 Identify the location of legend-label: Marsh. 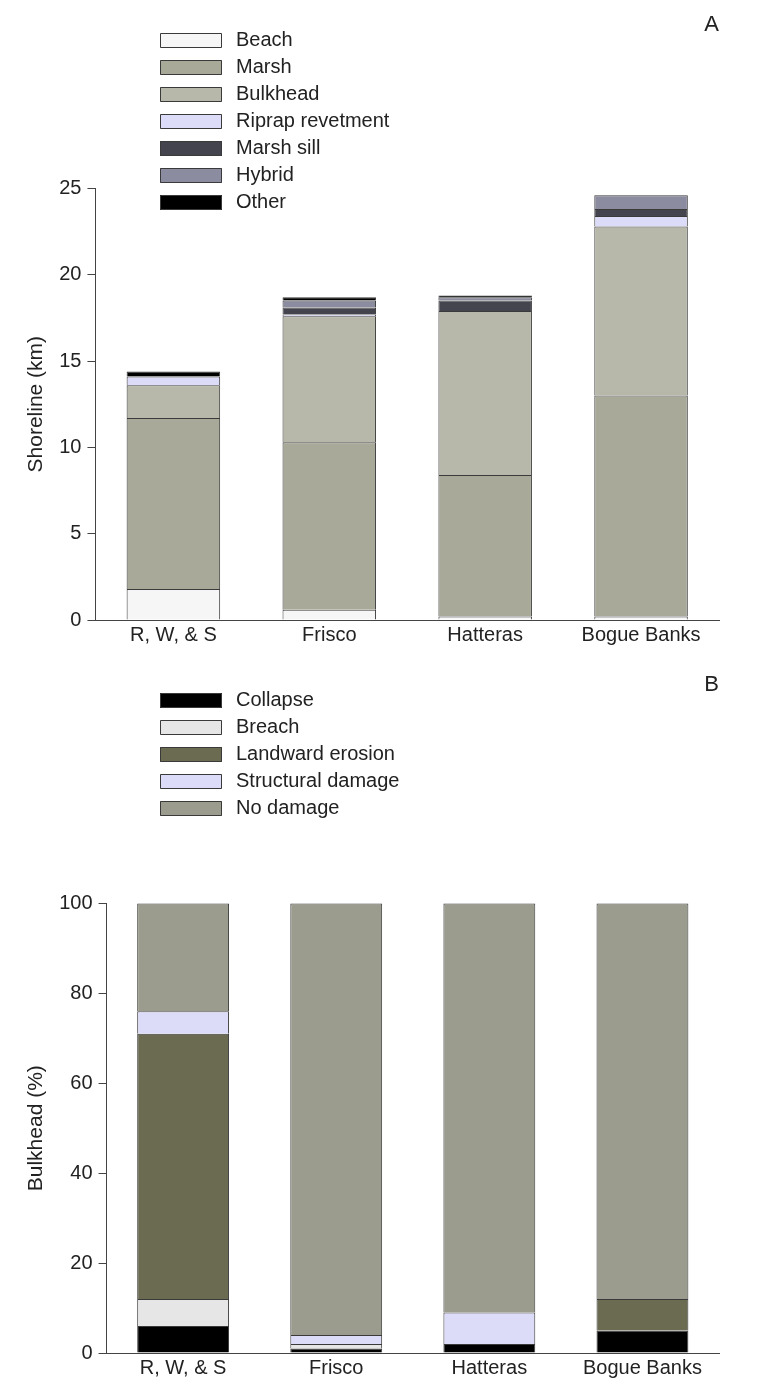
(264, 65).